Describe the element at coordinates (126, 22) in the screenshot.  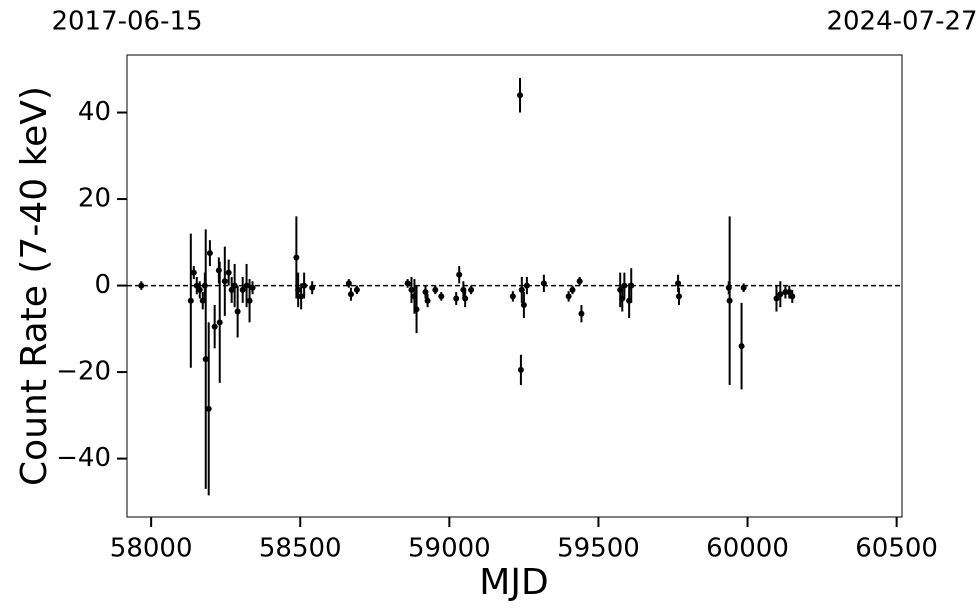
I see `top-date-label: 2017-06-15` at that location.